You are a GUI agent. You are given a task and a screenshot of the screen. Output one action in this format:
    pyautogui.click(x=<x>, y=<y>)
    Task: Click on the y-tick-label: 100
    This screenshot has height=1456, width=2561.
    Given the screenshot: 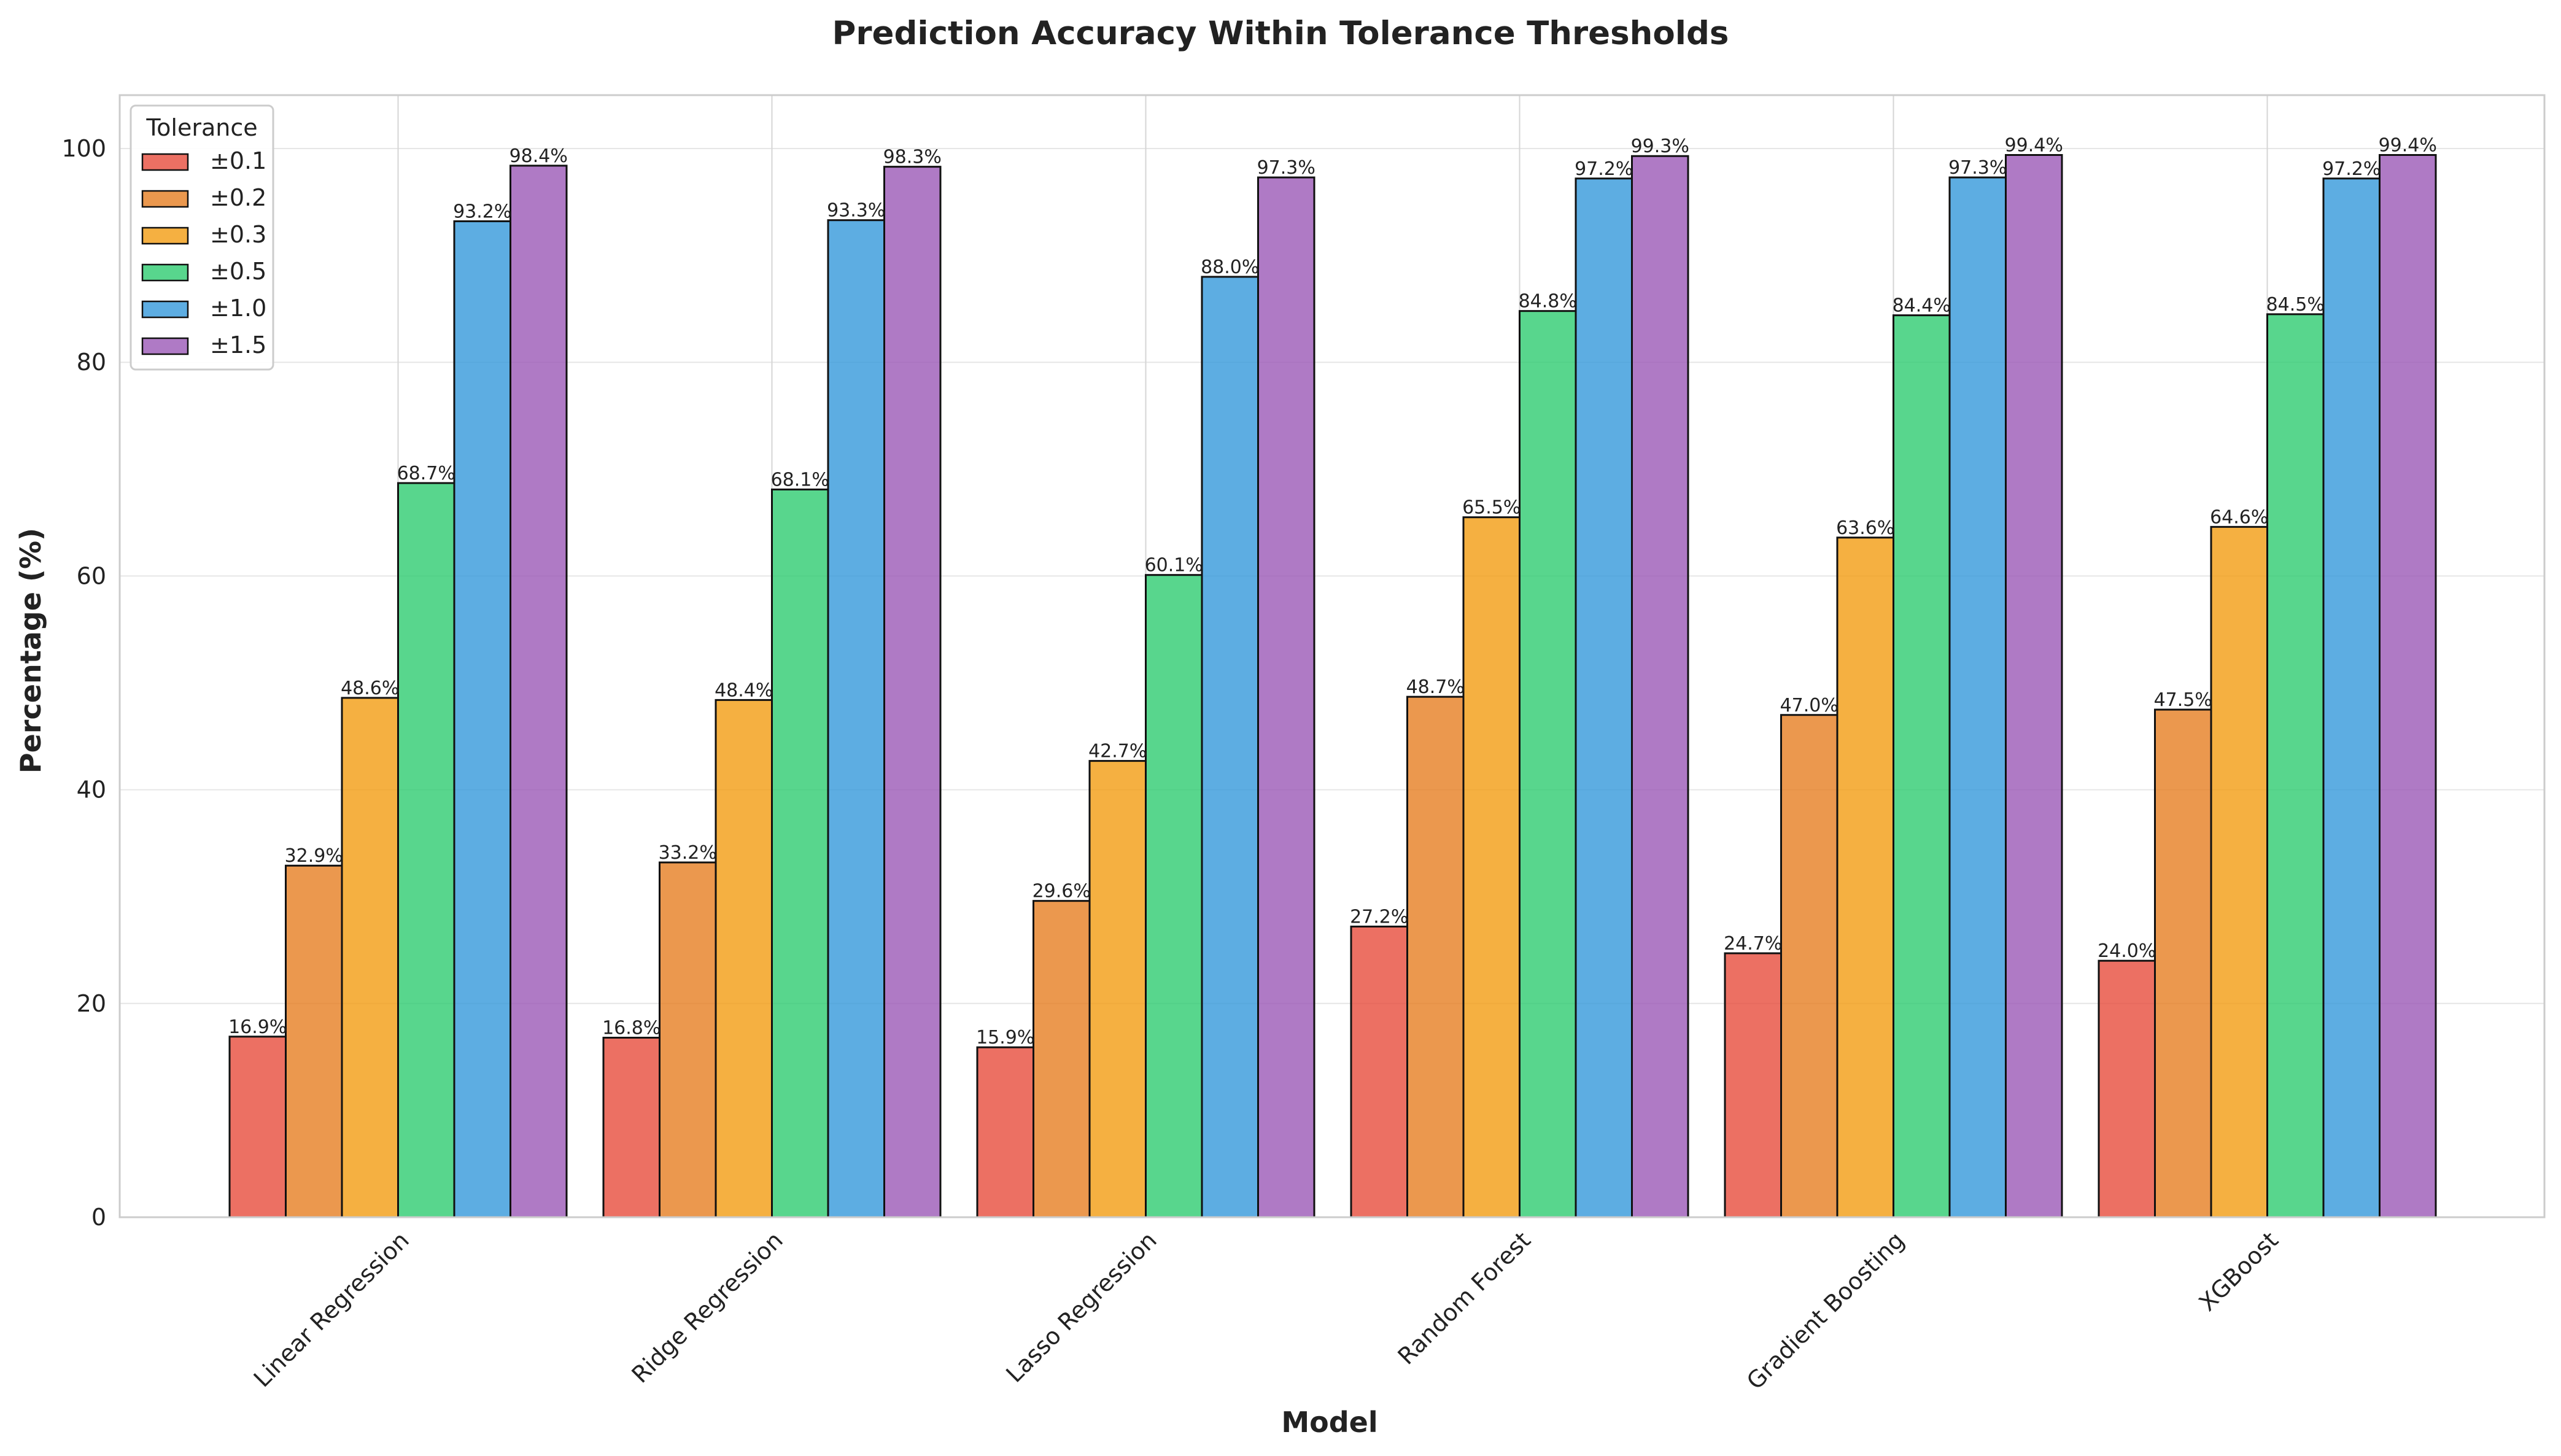 What is the action you would take?
    pyautogui.click(x=84, y=148)
    